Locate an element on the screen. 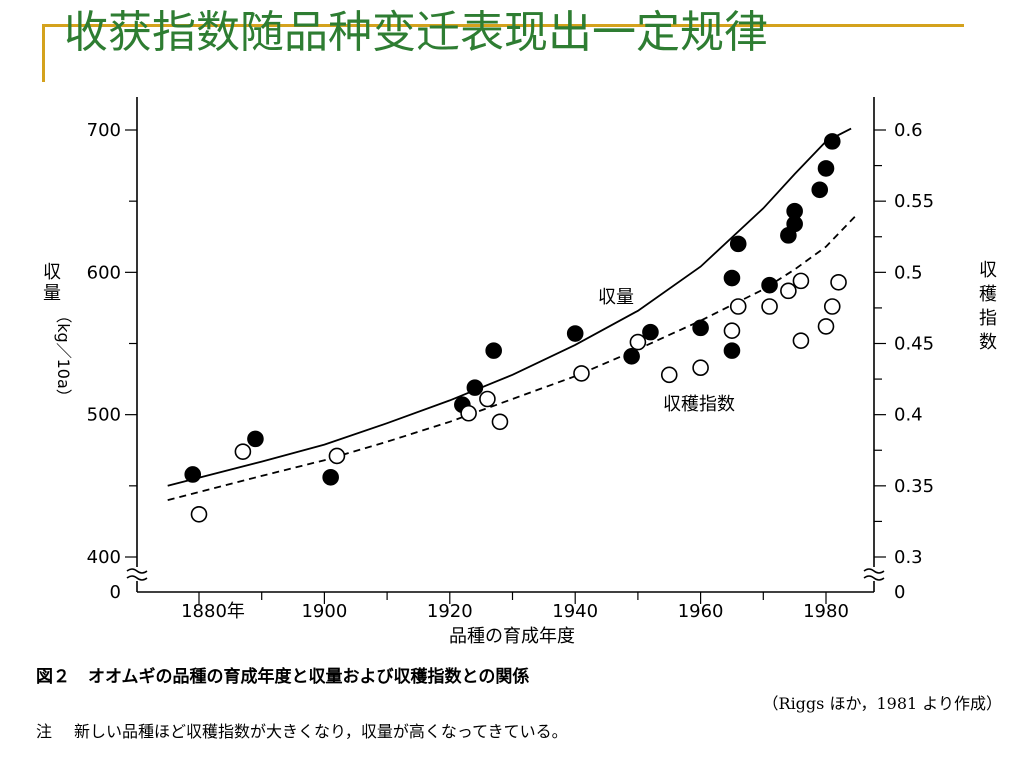 Image resolution: width=1024 pixels, height=768 pixels. figure-note-text: 新しい品種ほど収穫指数が大きくなり，収量が高くなってきている。 is located at coordinates (321, 731).